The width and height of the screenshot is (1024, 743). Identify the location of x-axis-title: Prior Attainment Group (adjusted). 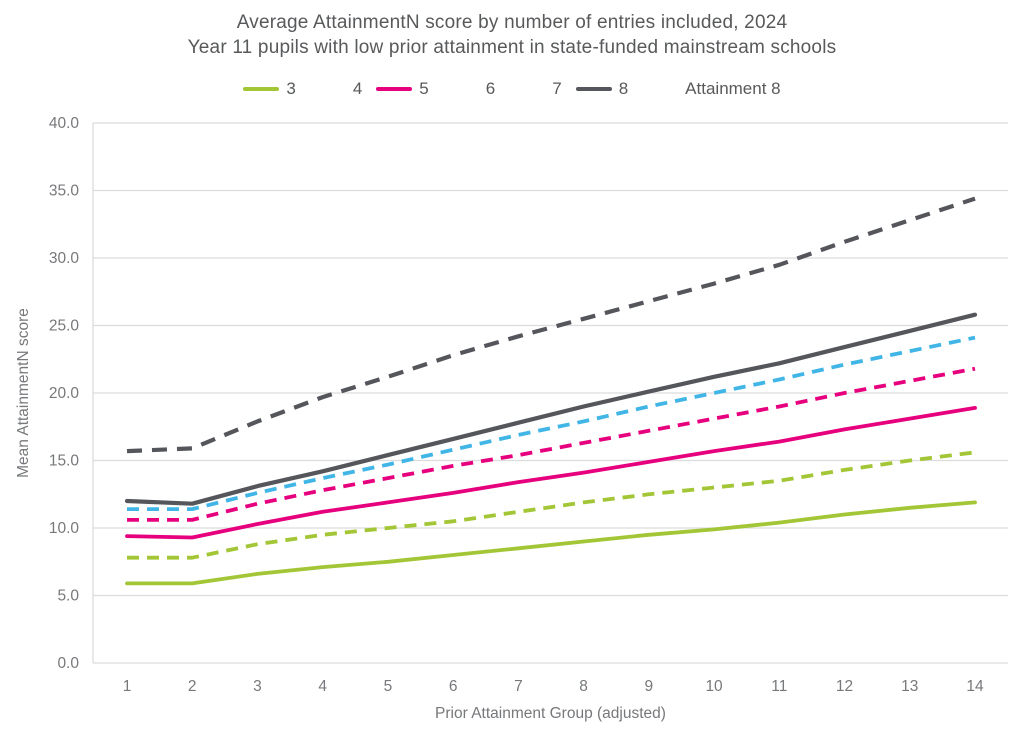
(550, 713).